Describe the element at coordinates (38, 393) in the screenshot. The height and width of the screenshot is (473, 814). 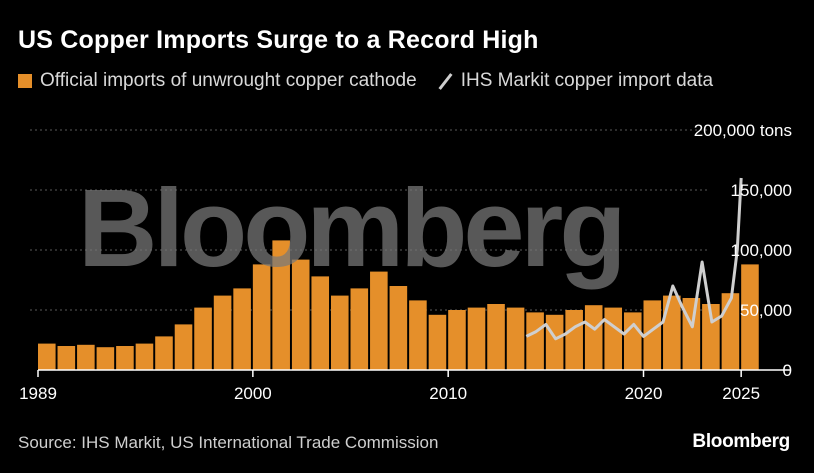
I see `x-tick-label: 1989` at that location.